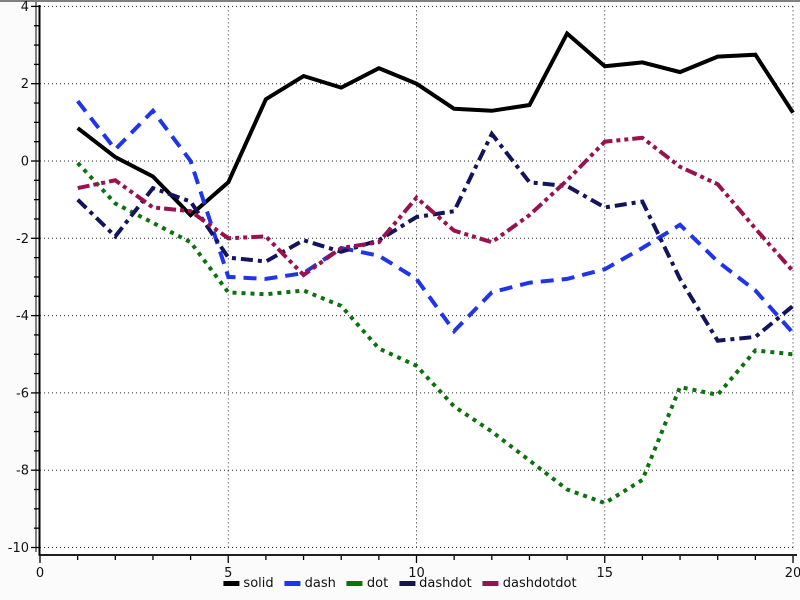 This screenshot has height=600, width=800. I want to click on legend-item-dashdotdot: dashdotdot, so click(529, 583).